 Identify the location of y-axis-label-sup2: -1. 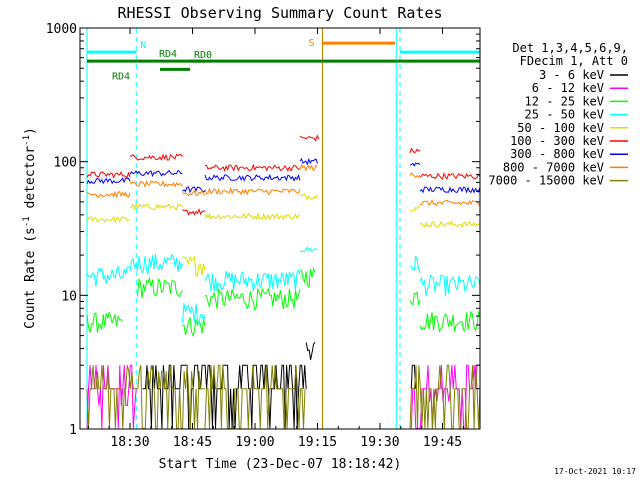
(27, 140).